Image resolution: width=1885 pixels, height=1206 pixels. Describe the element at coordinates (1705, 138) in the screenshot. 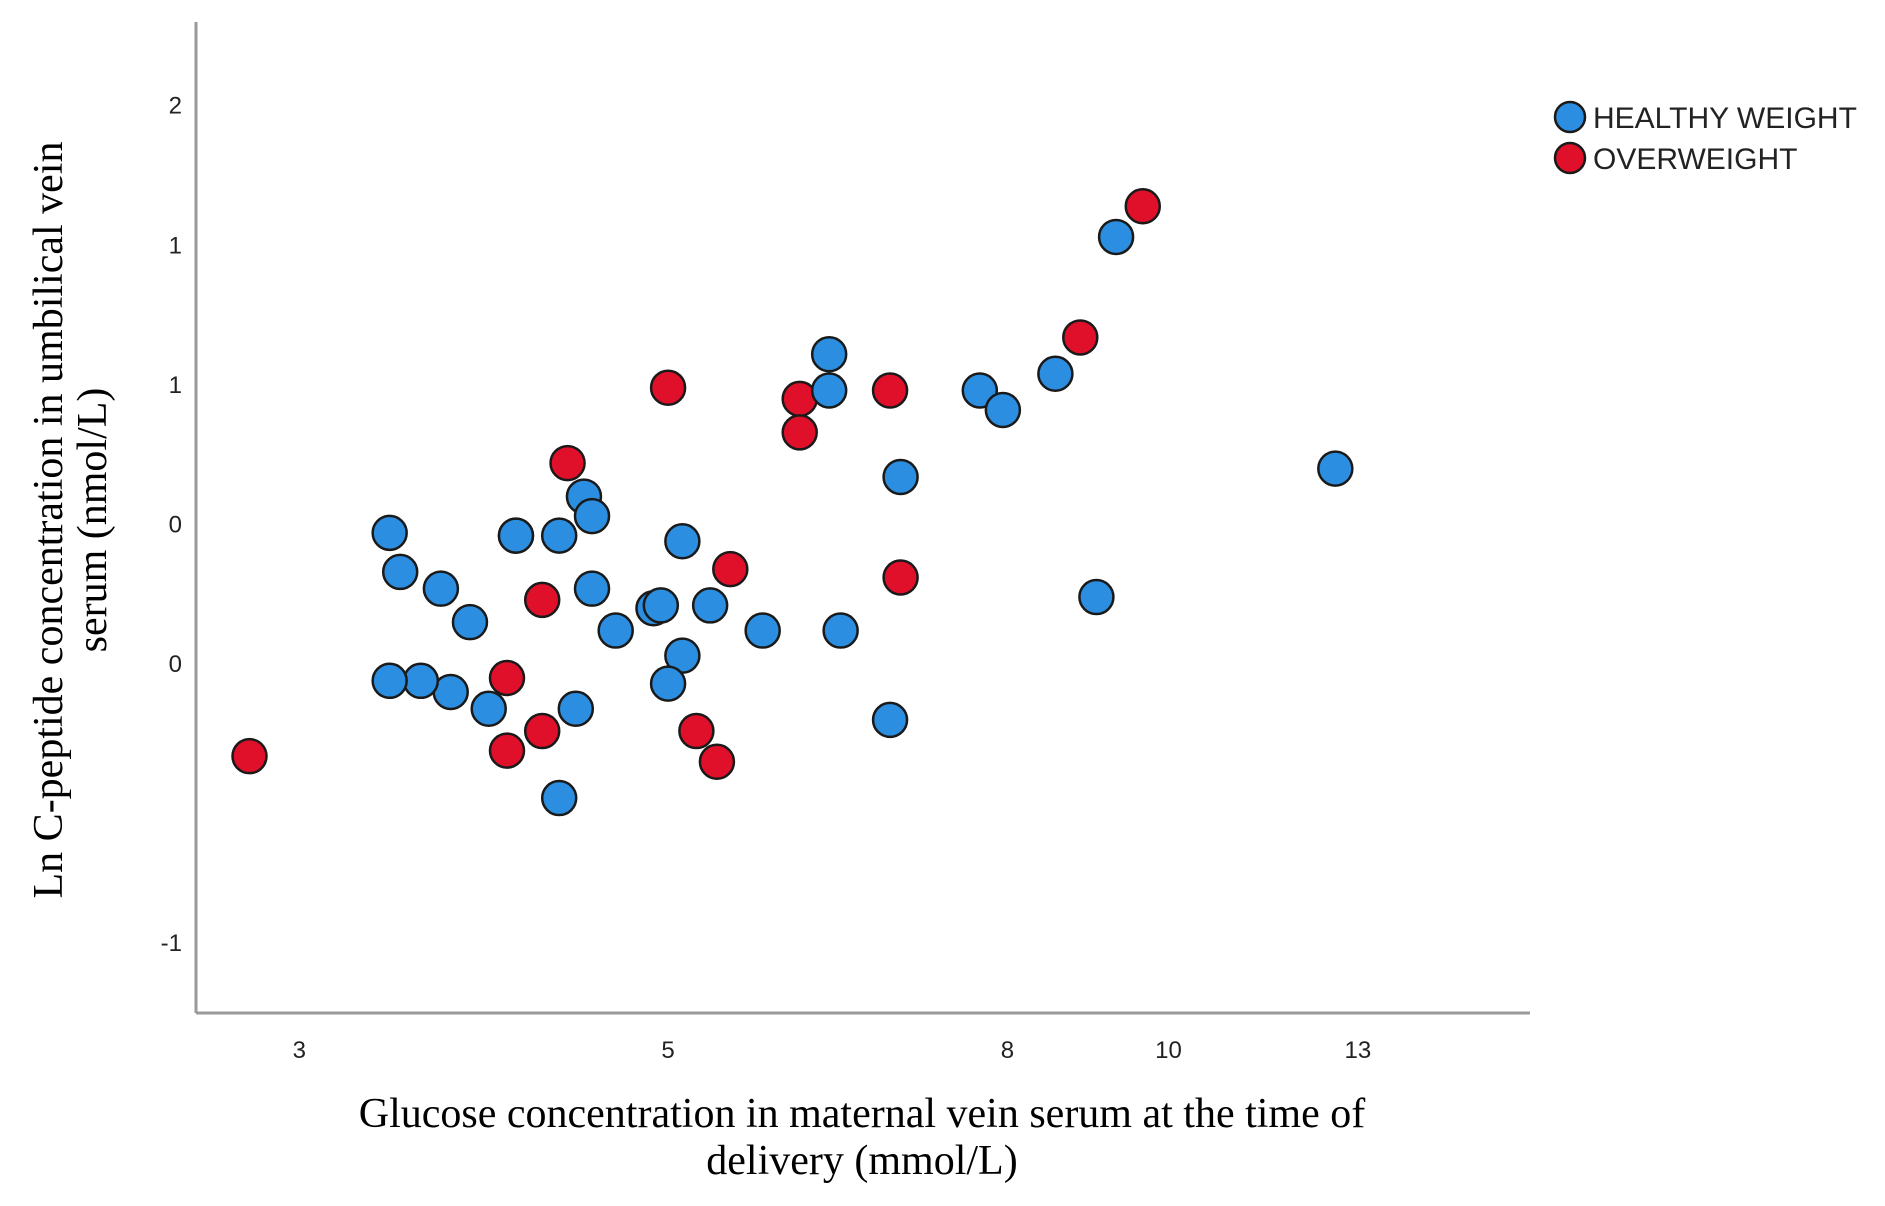

I see `legend: HEALTHY WEIGHT OVERWEIGHT` at that location.